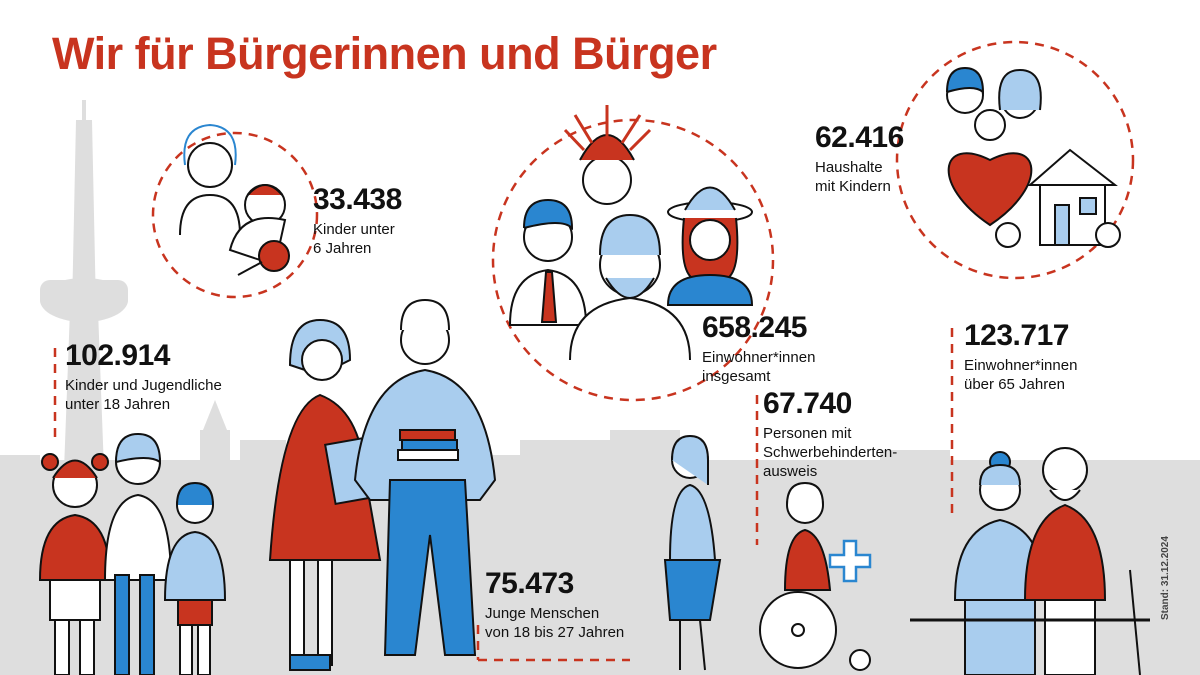 The image size is (1200, 675). What do you see at coordinates (555, 623) in the screenshot?
I see `stat-label: Junge Menschen von 18 bis 27 Jahren` at bounding box center [555, 623].